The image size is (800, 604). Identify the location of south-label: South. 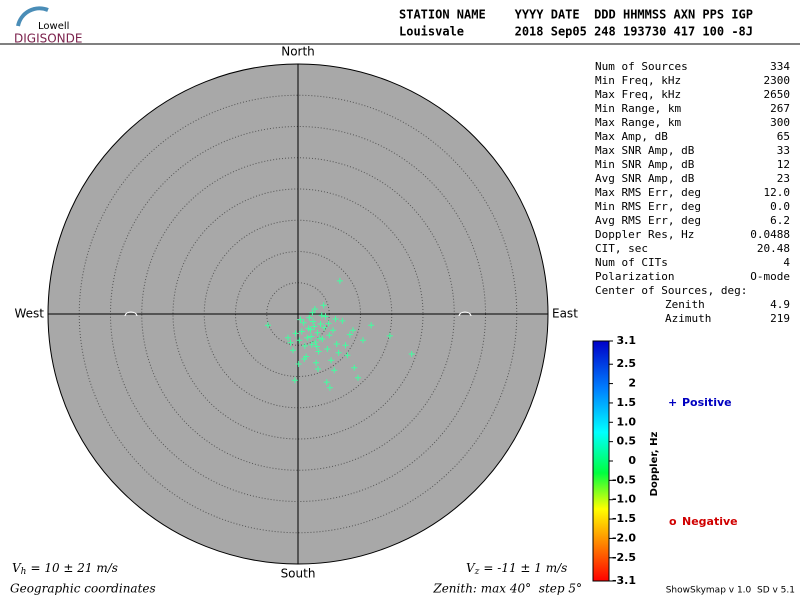
(298, 574).